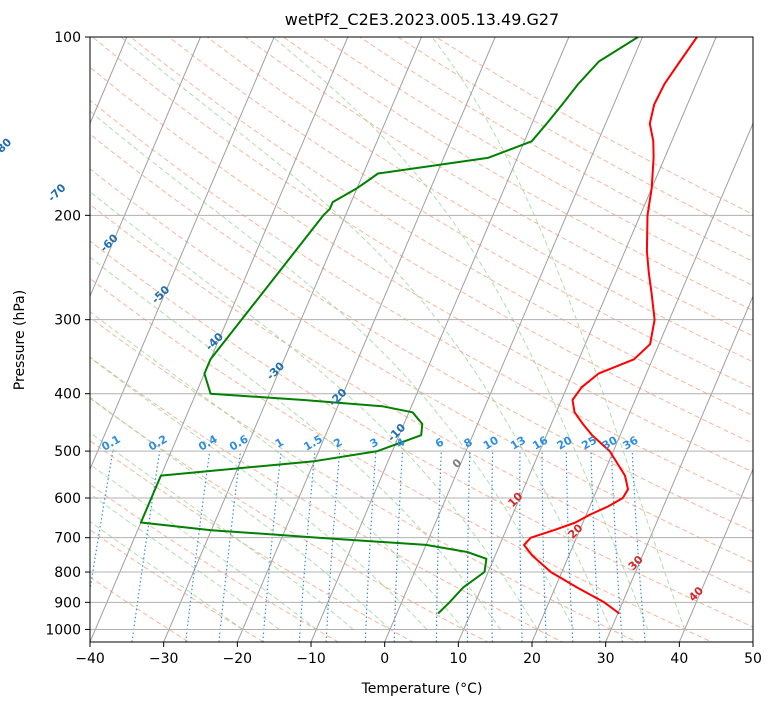  Describe the element at coordinates (238, 659) in the screenshot. I see `x-tick-label: −20` at that location.